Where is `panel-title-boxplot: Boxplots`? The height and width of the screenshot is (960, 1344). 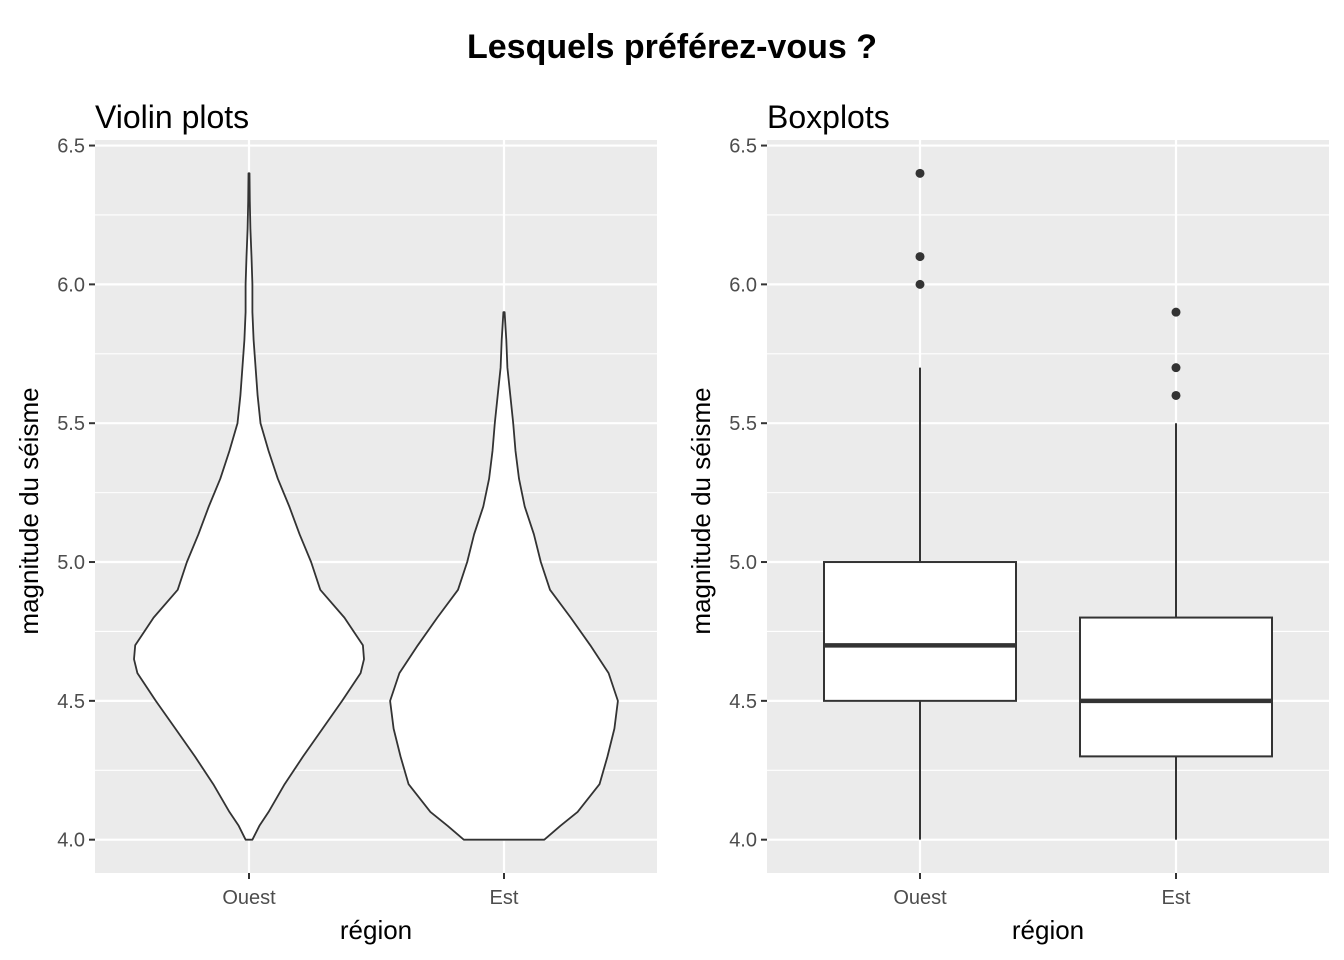
panel-title-boxplot: Boxplots is located at coordinates (828, 117).